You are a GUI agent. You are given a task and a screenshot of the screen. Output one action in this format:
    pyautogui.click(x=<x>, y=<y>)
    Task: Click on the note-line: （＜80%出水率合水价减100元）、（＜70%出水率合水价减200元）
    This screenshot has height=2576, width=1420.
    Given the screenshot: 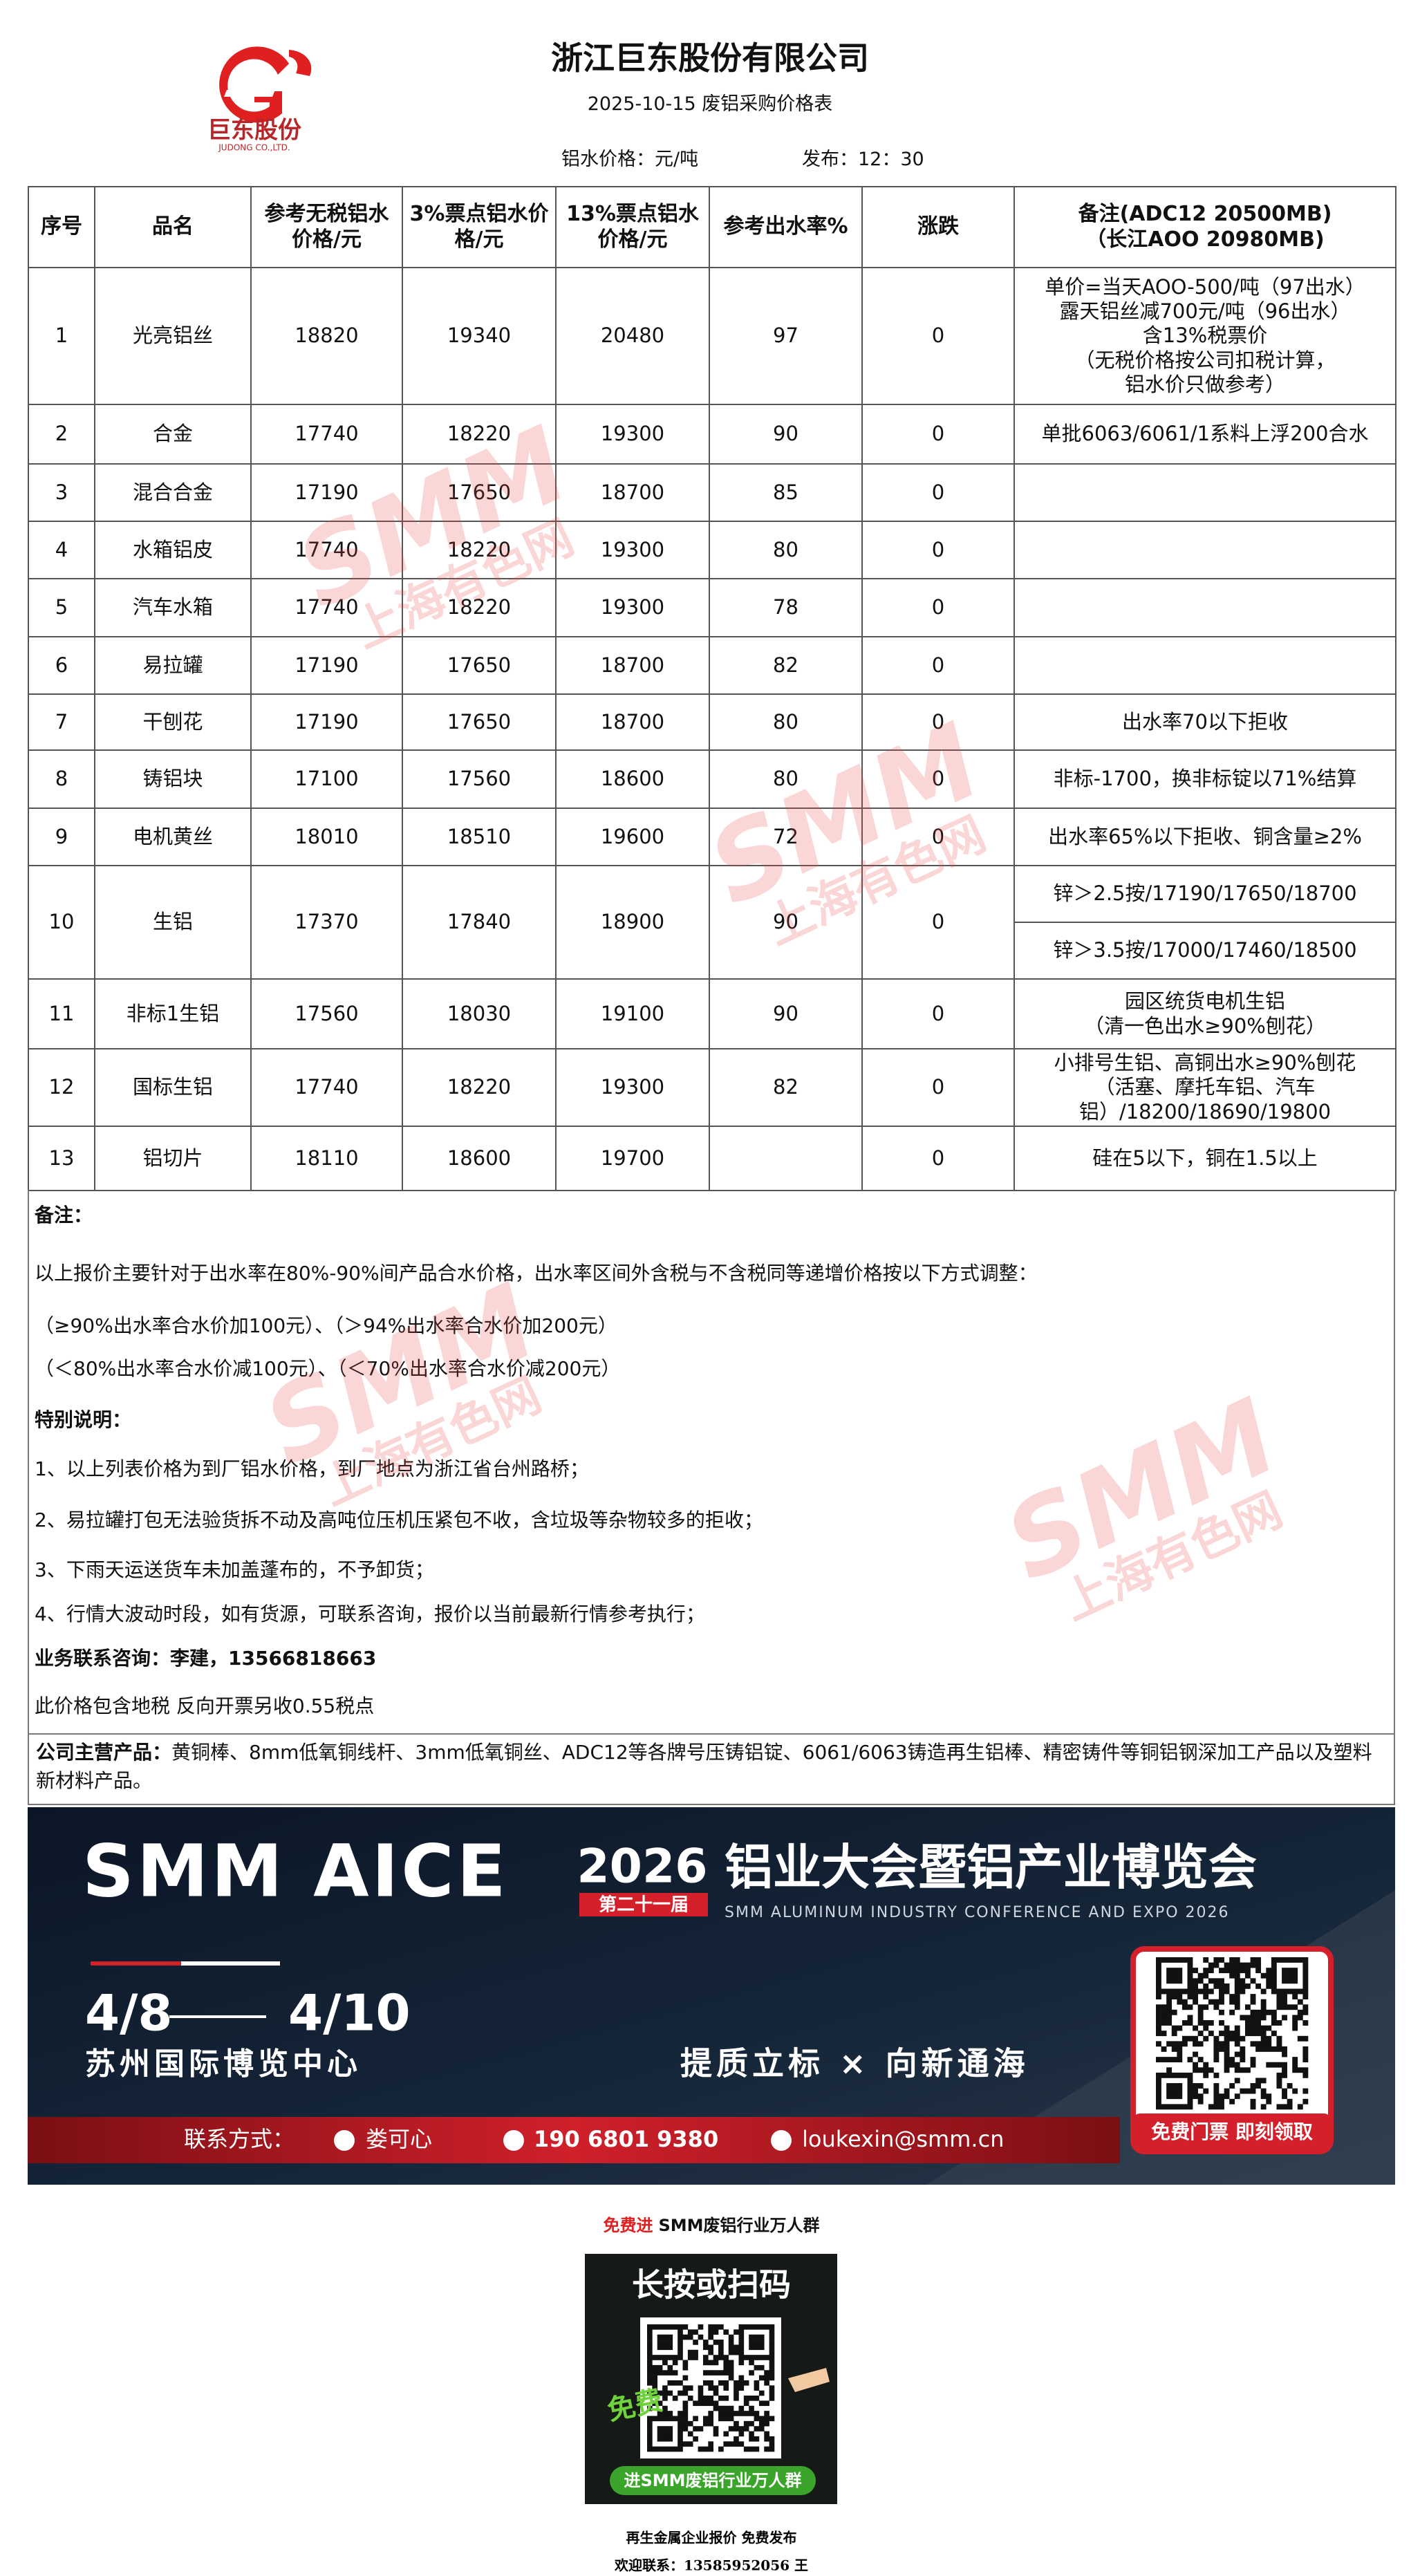 What is the action you would take?
    pyautogui.click(x=328, y=1368)
    